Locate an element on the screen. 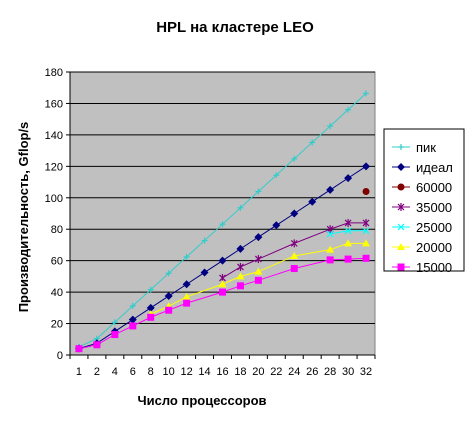 This screenshot has width=469, height=427. legend-item: идеал is located at coordinates (422, 167).